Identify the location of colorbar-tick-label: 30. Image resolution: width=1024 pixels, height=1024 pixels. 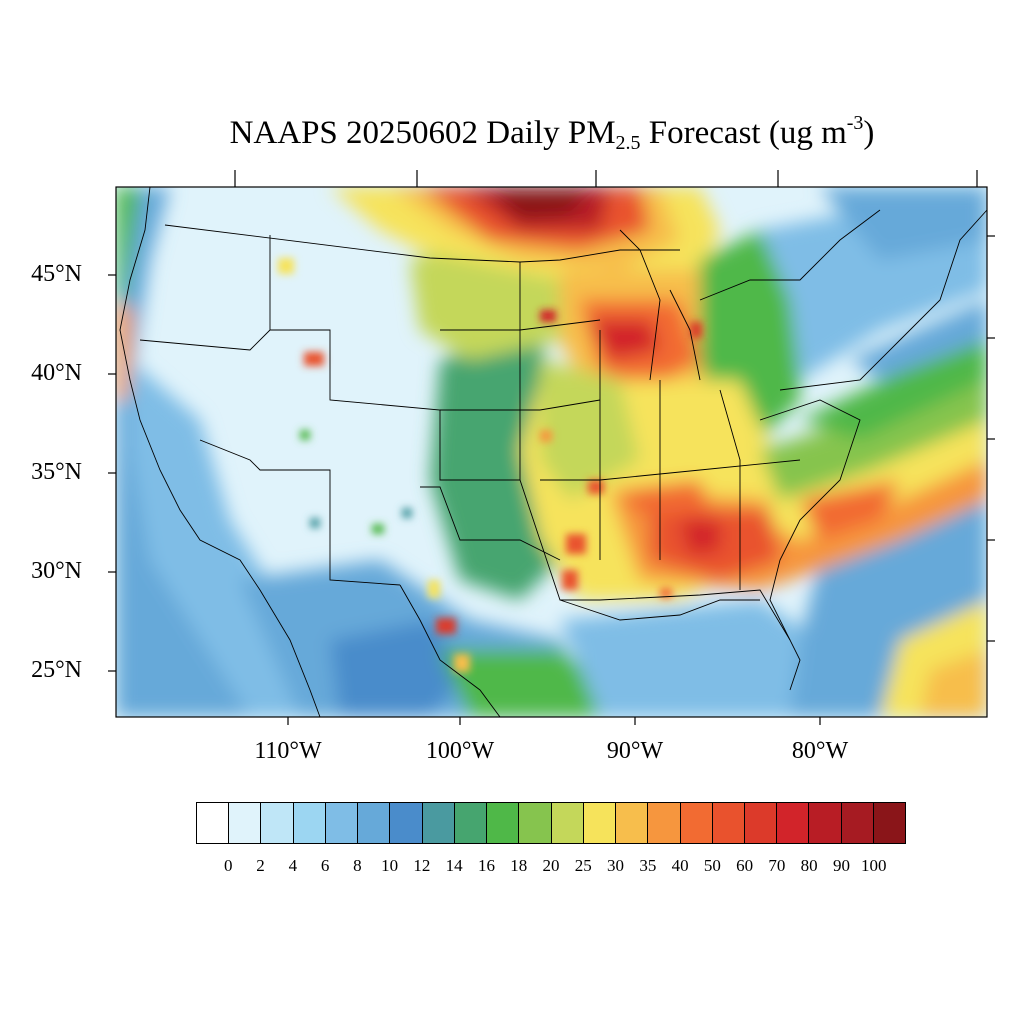
(616, 865).